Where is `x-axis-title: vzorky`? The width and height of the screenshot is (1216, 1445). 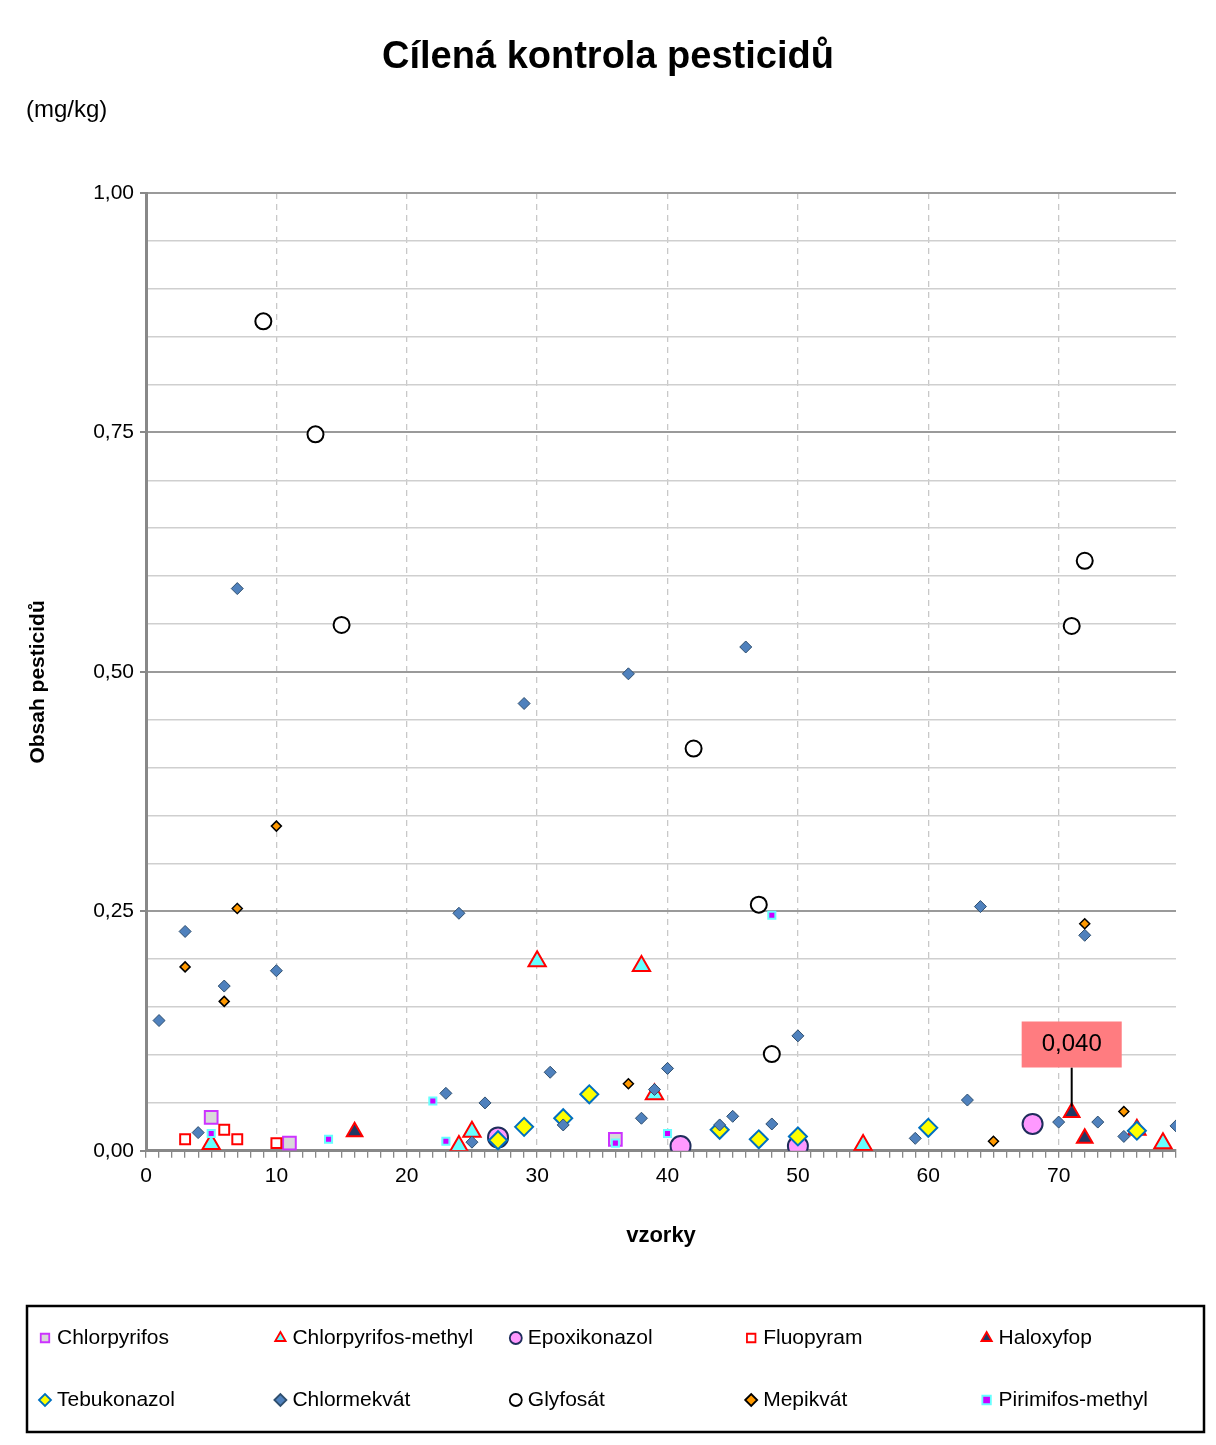
x-axis-title: vzorky is located at coordinates (661, 1235).